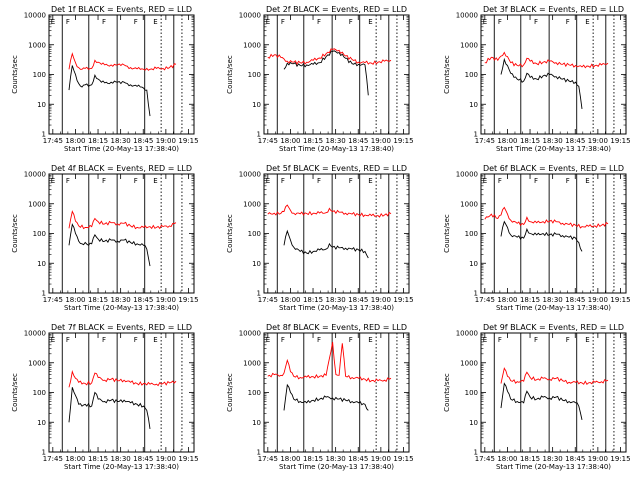 The height and width of the screenshot is (480, 640). Describe the element at coordinates (336, 168) in the screenshot. I see `panel-title: Det 5f BLACK = Events, RED = LLD` at that location.